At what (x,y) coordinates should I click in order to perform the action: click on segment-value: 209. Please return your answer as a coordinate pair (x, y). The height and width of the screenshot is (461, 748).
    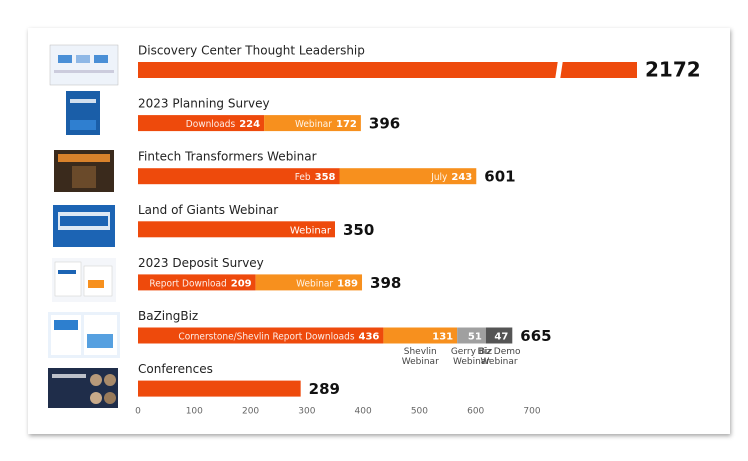
    Looking at the image, I should click on (241, 283).